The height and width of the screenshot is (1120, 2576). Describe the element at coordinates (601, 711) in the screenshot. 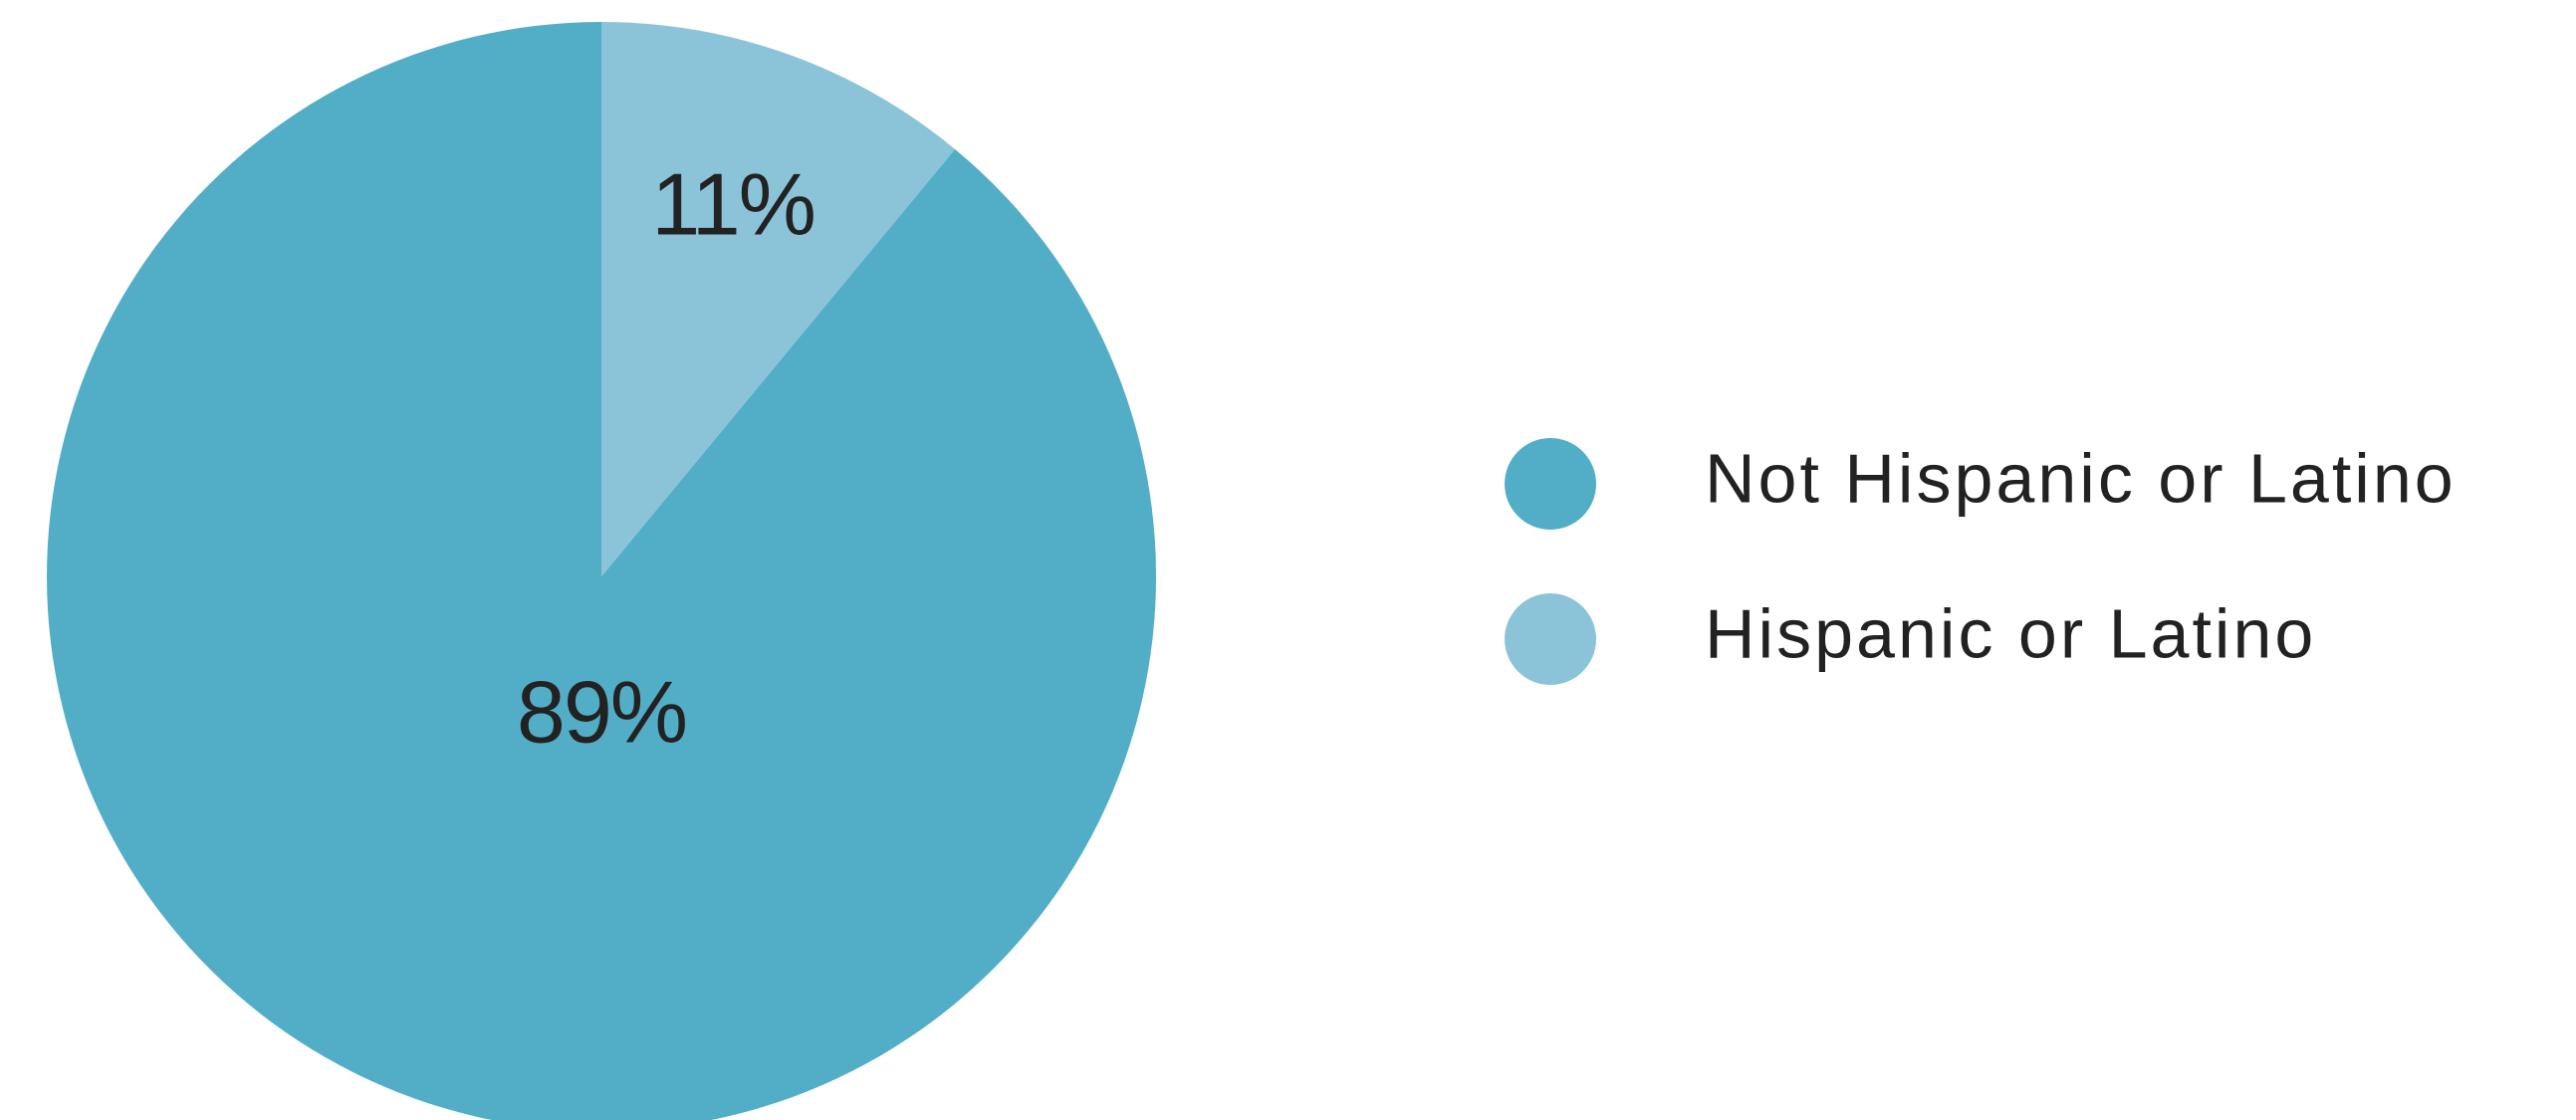

I see `slice-label-not-hispanic-or-latino: 89%` at that location.